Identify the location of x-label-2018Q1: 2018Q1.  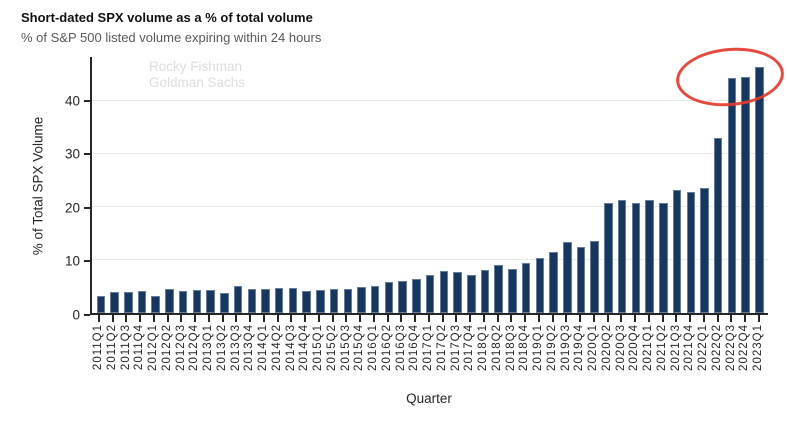
(483, 347).